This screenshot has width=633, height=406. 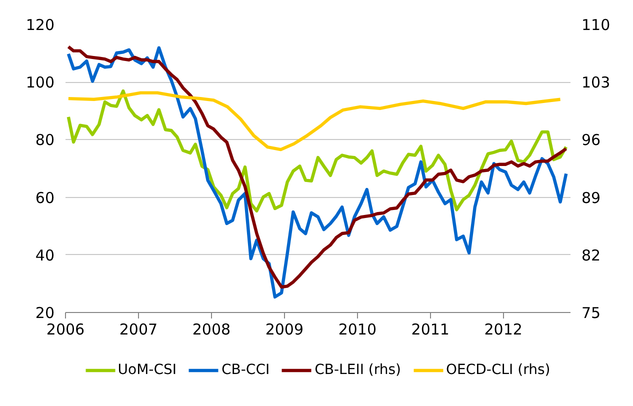 What do you see at coordinates (591, 197) in the screenshot?
I see `y2-tick-label: 89` at bounding box center [591, 197].